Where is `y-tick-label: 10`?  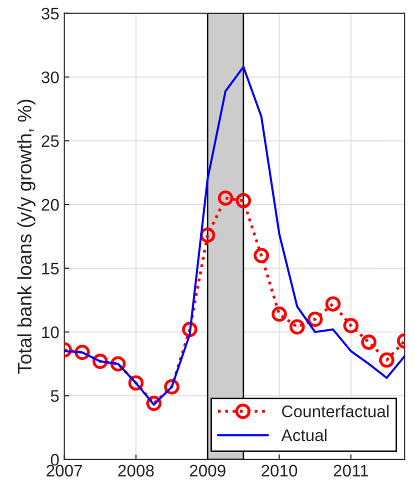 y-tick-label: 10 is located at coordinates (50, 332).